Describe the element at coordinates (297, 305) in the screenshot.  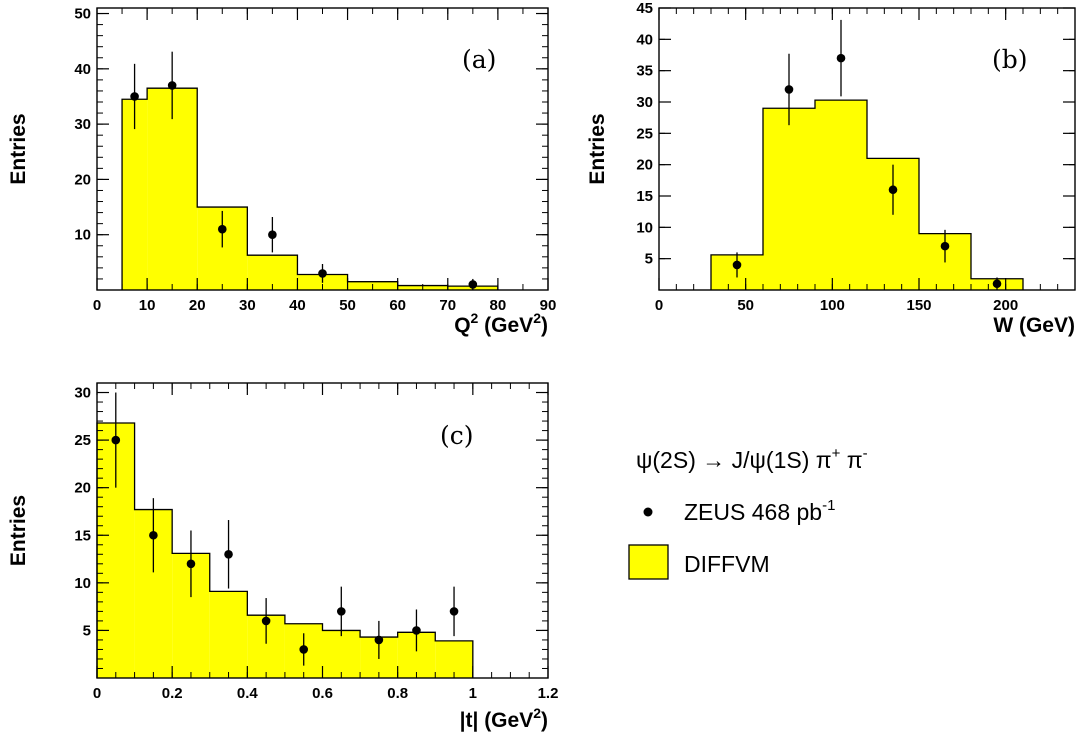
I see `x-tick-label: 40` at that location.